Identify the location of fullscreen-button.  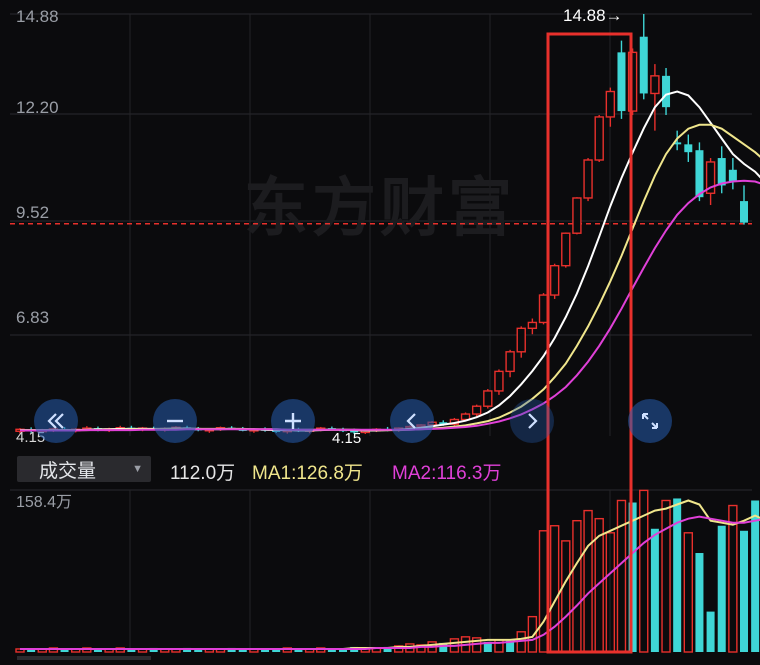
(650, 421).